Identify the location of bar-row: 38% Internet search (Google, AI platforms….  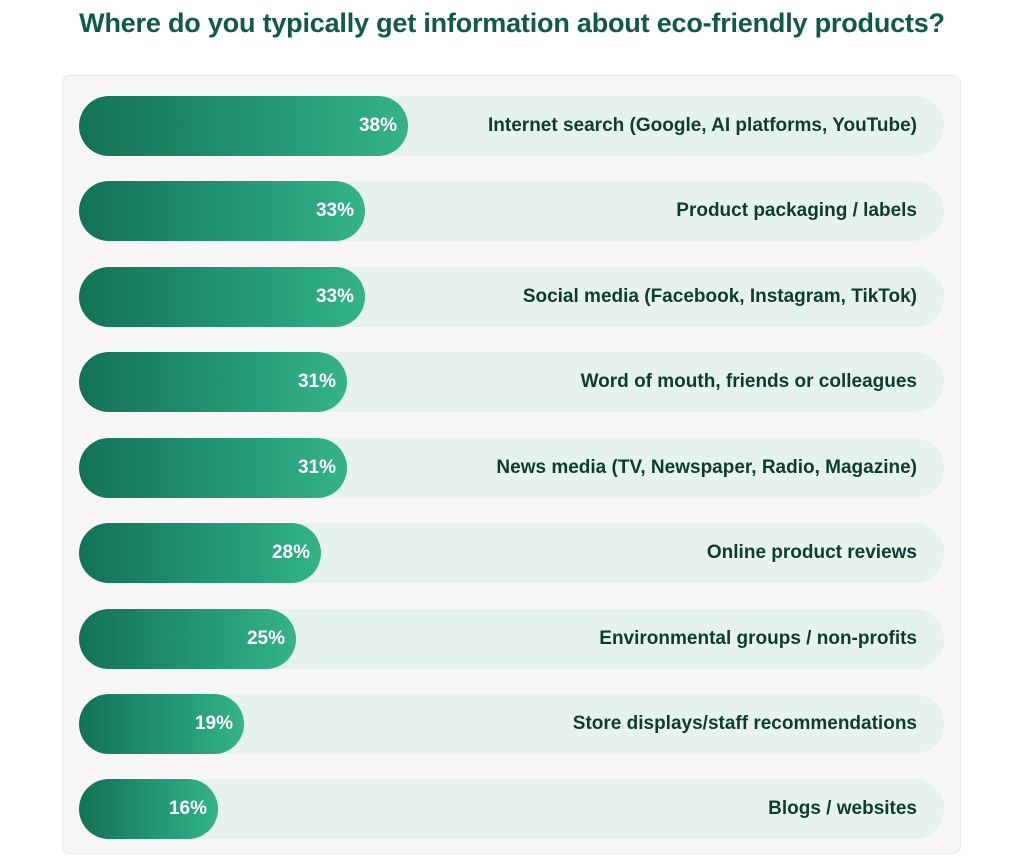
(511, 126).